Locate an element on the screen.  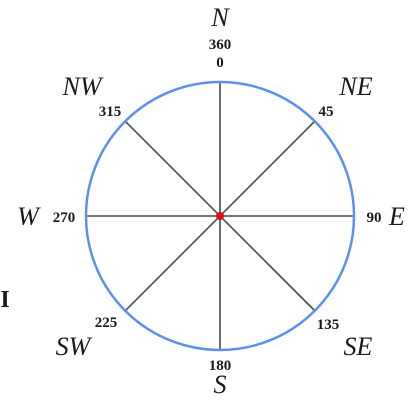
label-northwest: NW is located at coordinates (83, 86).